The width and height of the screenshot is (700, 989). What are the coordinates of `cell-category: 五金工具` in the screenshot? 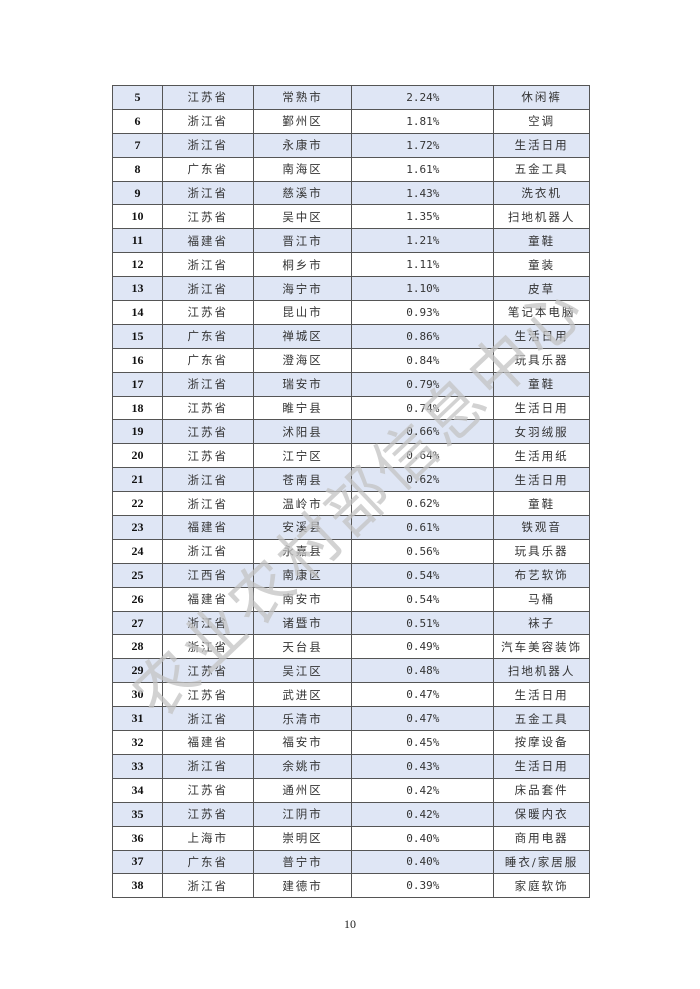 It's located at (541, 169).